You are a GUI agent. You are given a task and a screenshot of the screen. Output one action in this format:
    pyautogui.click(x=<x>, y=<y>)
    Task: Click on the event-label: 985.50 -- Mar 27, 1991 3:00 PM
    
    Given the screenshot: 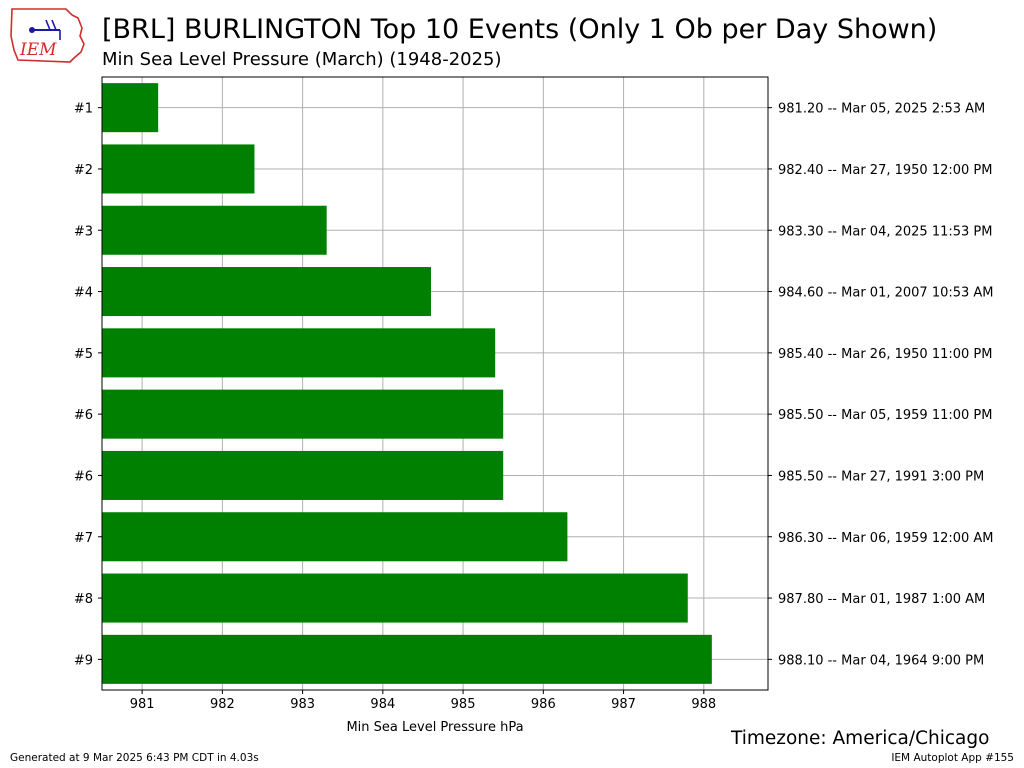 What is the action you would take?
    pyautogui.click(x=881, y=476)
    